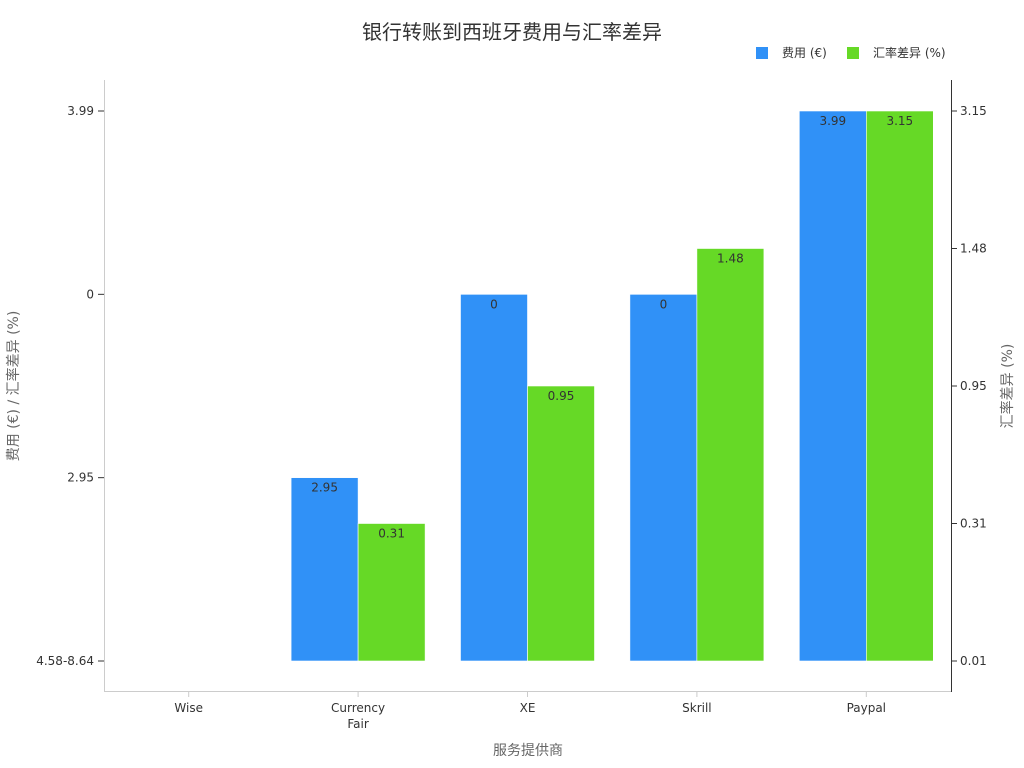 The image size is (1024, 768). Describe the element at coordinates (90, 294) in the screenshot. I see `left-tick-label: 0` at that location.